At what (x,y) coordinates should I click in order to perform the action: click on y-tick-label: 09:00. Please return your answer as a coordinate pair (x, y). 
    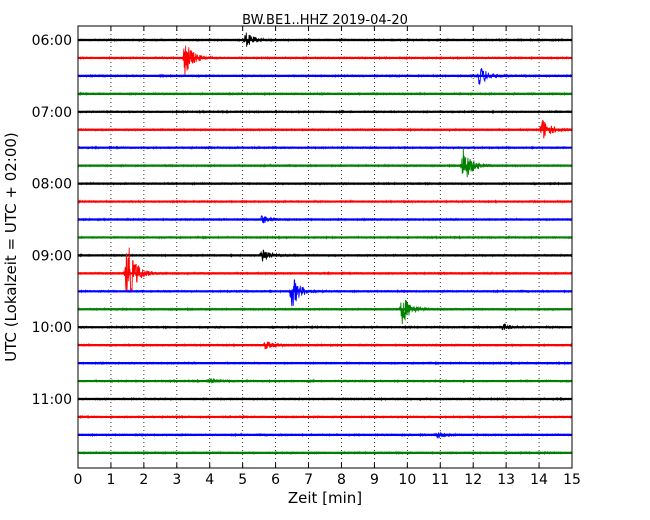
    Looking at the image, I should click on (52, 256).